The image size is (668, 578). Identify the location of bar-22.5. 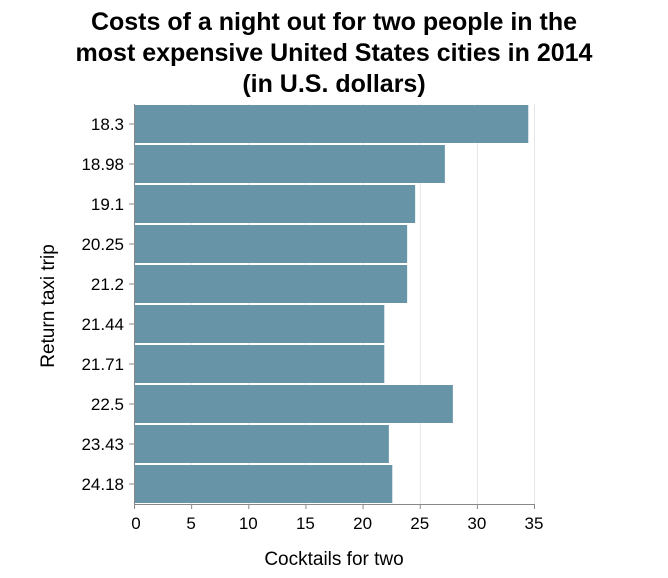
(293, 404).